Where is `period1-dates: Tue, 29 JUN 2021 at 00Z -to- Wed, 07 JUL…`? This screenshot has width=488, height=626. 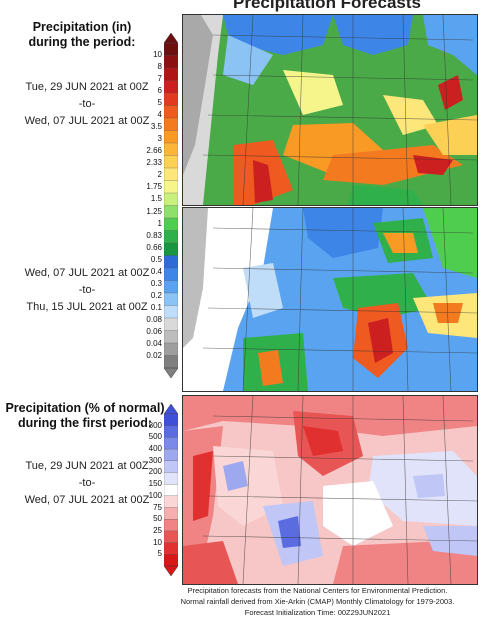 period1-dates: Tue, 29 JUN 2021 at 00Z -to- Wed, 07 JUL… is located at coordinates (87, 104).